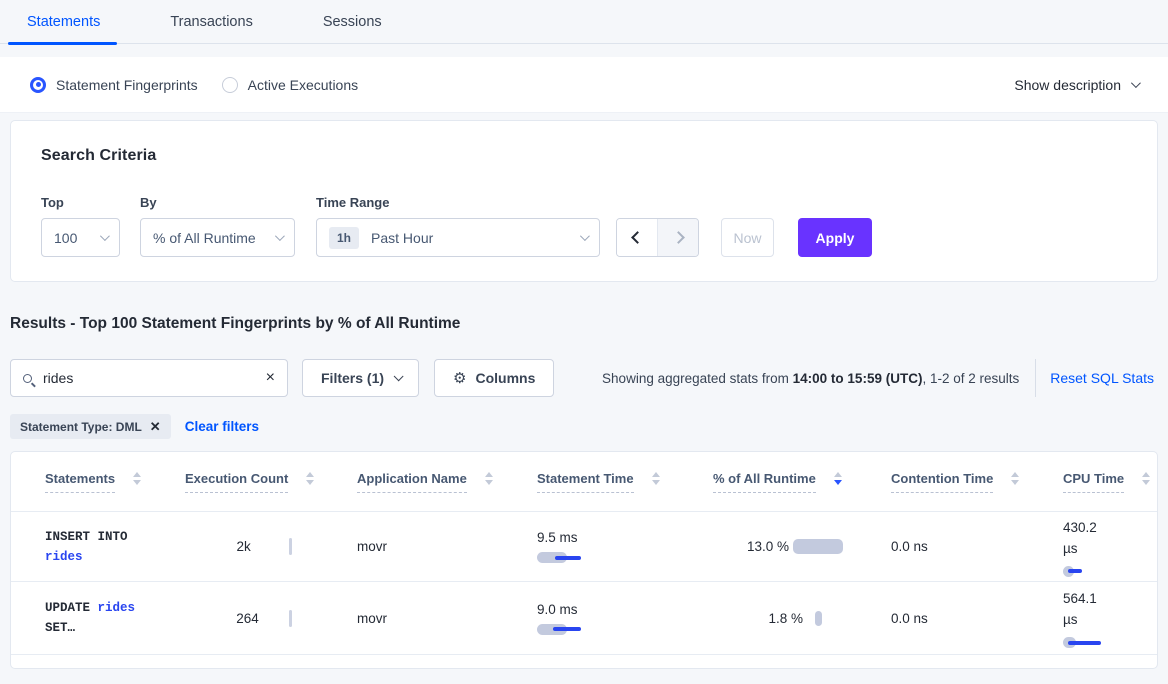 The image size is (1168, 684). Describe the element at coordinates (557, 609) in the screenshot. I see `statement-time-value: 9.0 ms` at that location.